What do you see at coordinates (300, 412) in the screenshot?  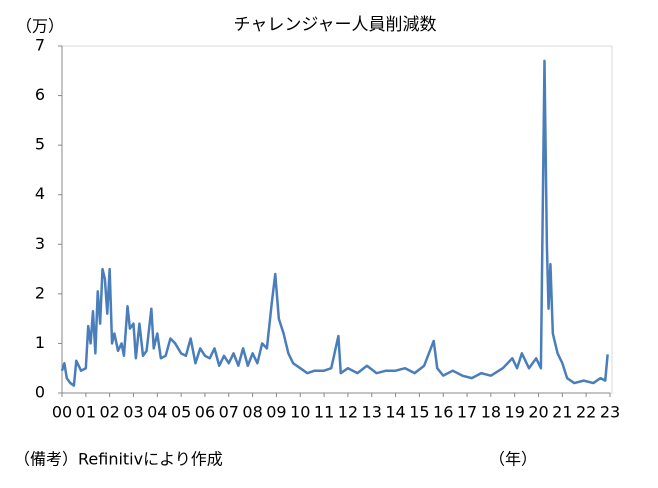 I see `x-tick-label: 10` at bounding box center [300, 412].